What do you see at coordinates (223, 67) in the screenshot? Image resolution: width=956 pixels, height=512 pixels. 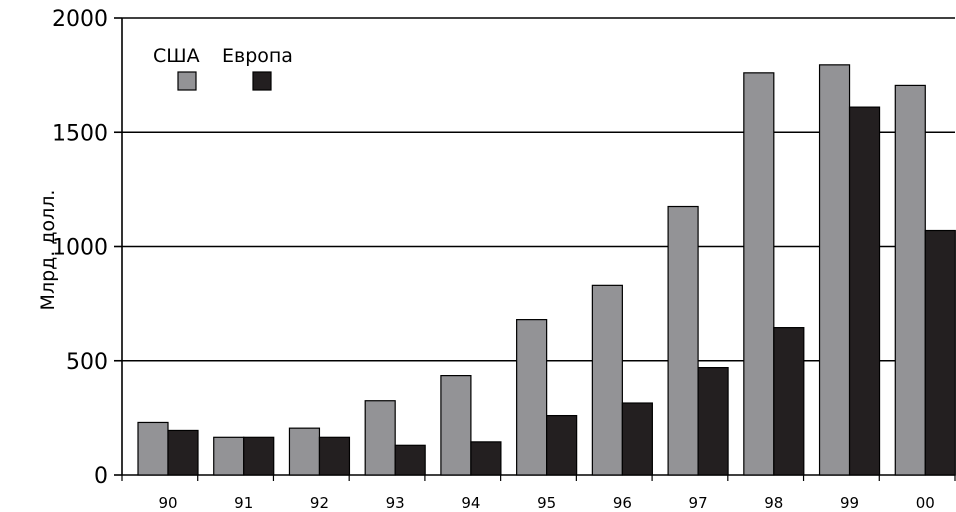 I see `legend: США Европа` at bounding box center [223, 67].